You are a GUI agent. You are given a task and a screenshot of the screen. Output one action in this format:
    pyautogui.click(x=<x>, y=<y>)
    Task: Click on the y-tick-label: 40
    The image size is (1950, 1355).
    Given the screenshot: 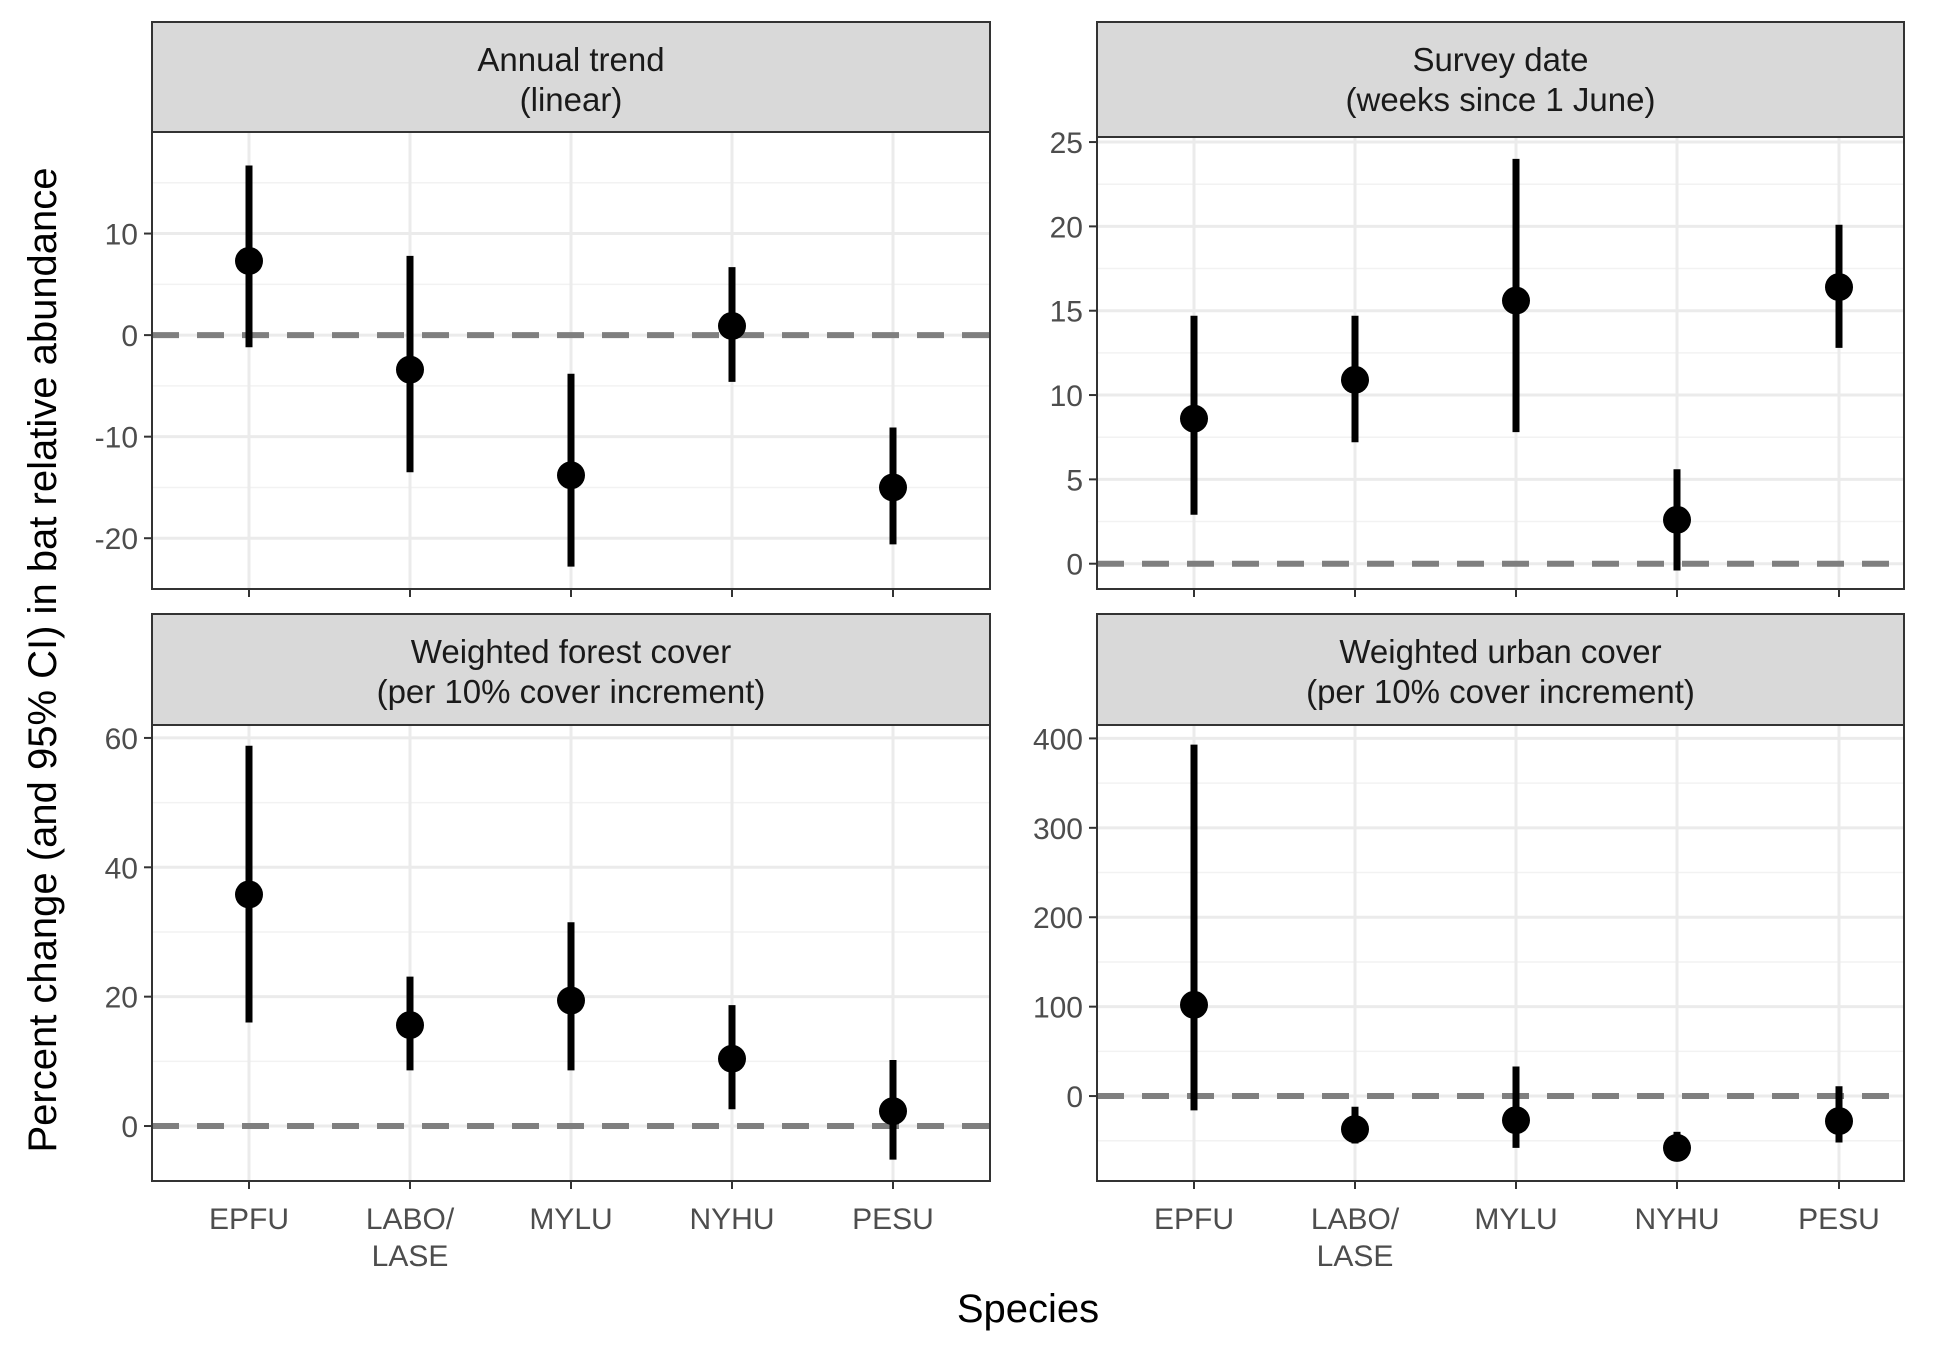 What is the action you would take?
    pyautogui.click(x=121, y=868)
    